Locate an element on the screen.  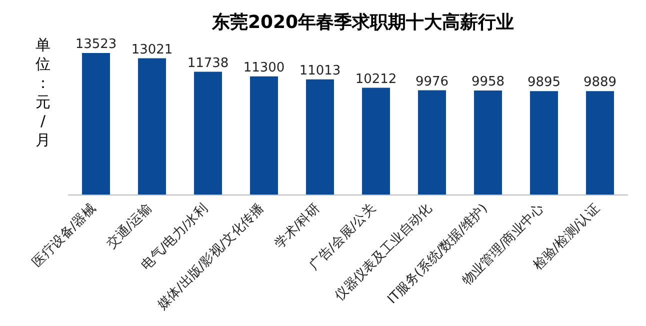
data-label: 10212 is located at coordinates (376, 79).